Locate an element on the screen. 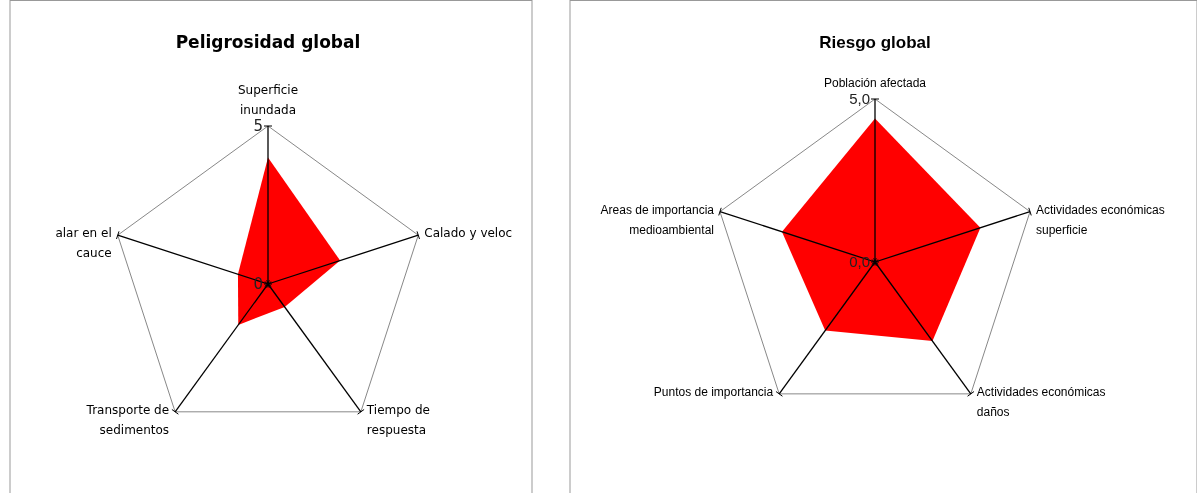 The width and height of the screenshot is (1197, 493). spoke-label: Población afectada is located at coordinates (875, 83).